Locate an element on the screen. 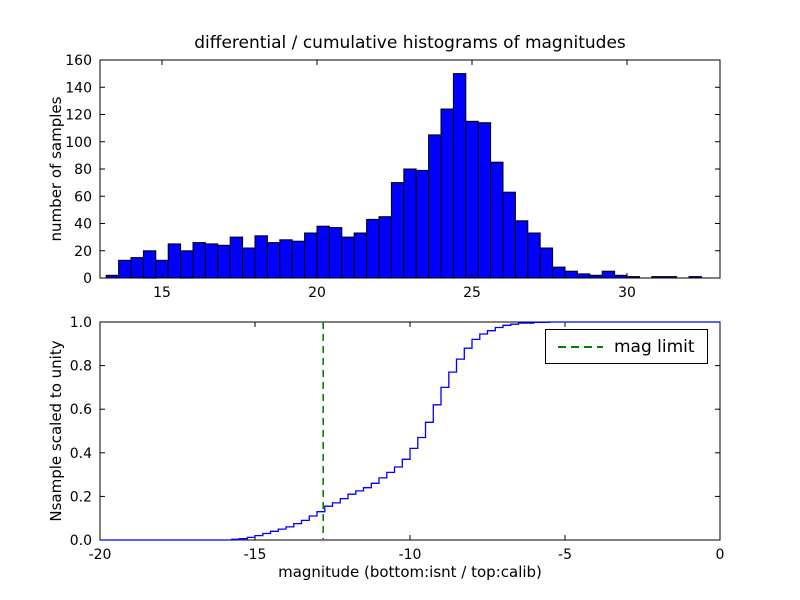 Image resolution: width=800 pixels, height=600 pixels. svg-text: 120 is located at coordinates (78, 116).